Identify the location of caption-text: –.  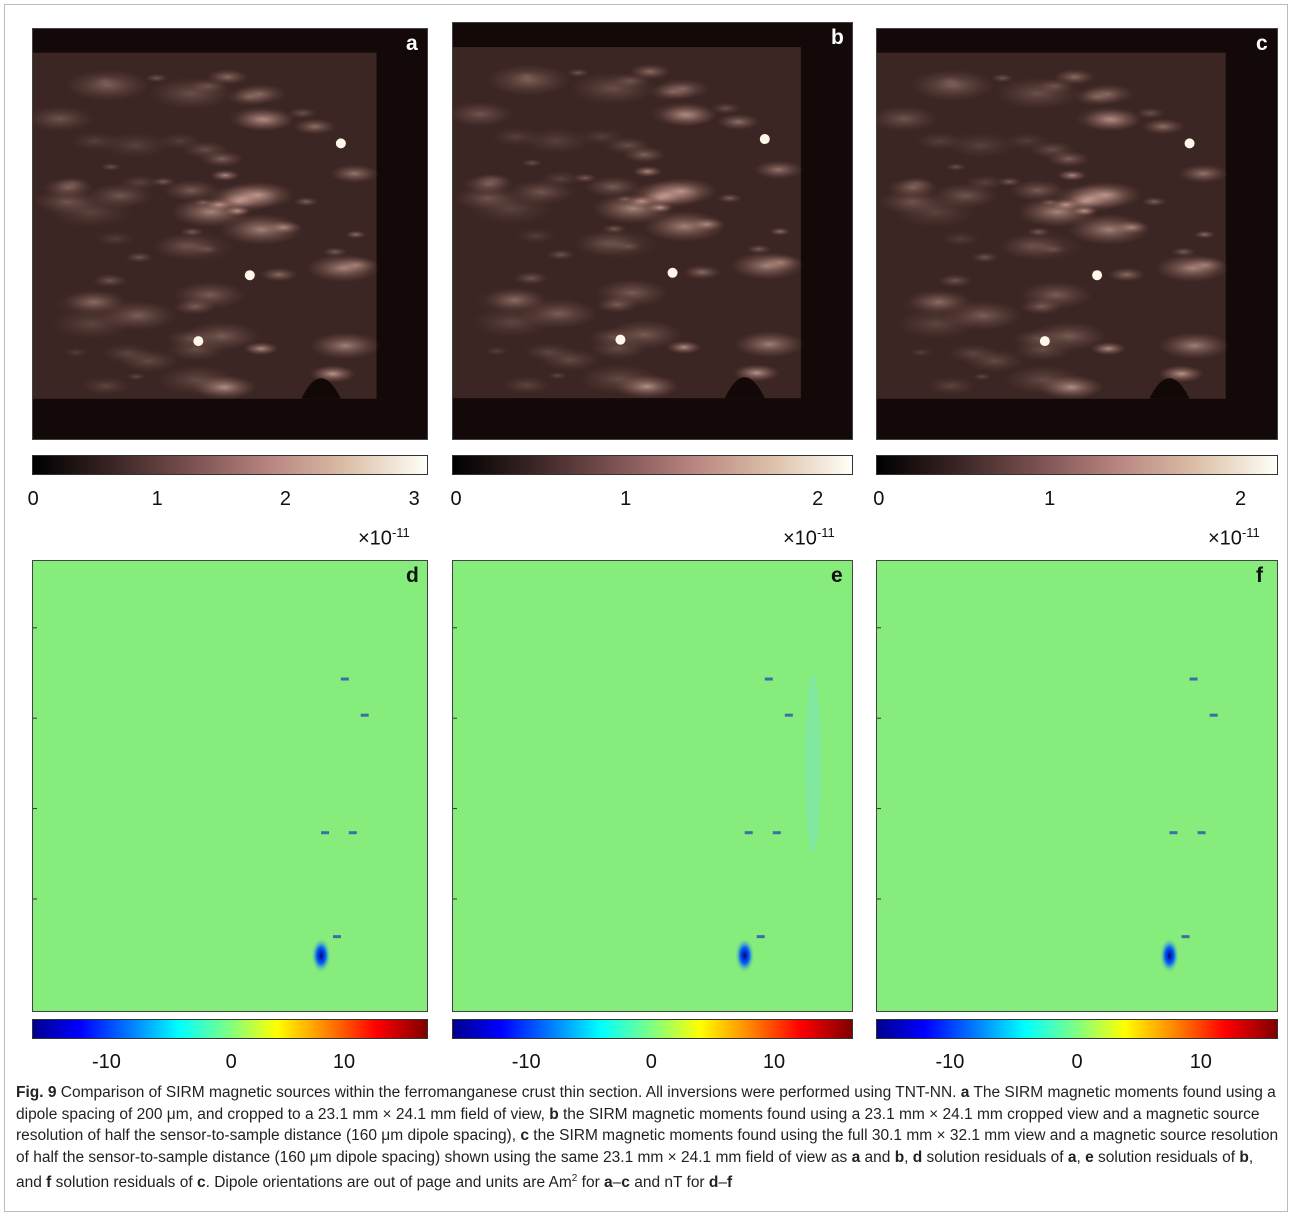
(722, 1183).